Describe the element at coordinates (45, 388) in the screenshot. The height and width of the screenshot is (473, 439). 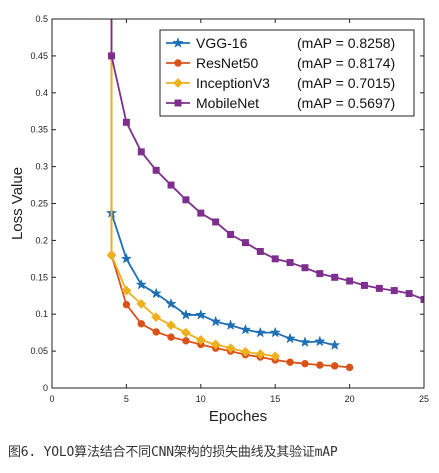
I see `y-tick-label: 0` at that location.